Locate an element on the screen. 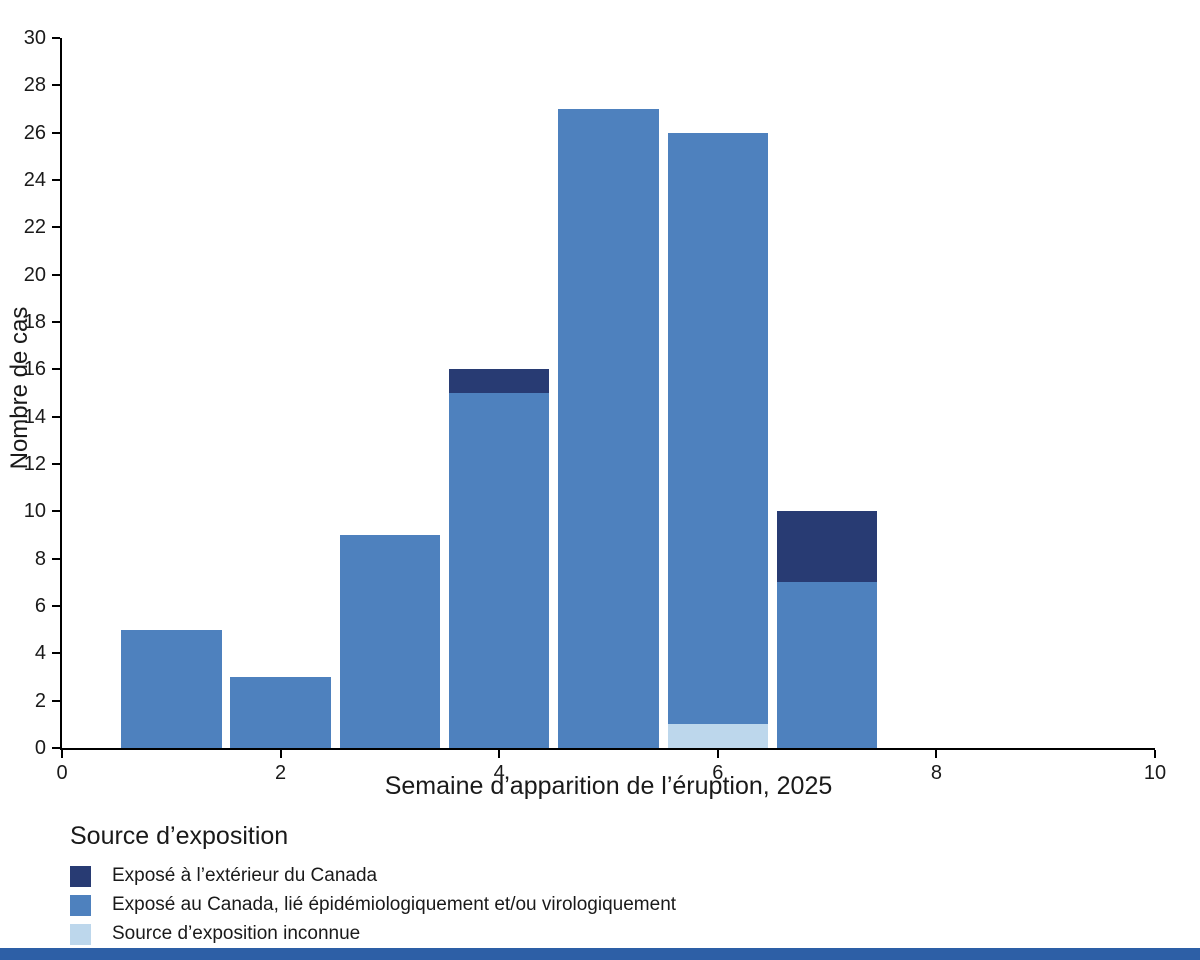 This screenshot has width=1200, height=960. x-axis-line is located at coordinates (607, 749).